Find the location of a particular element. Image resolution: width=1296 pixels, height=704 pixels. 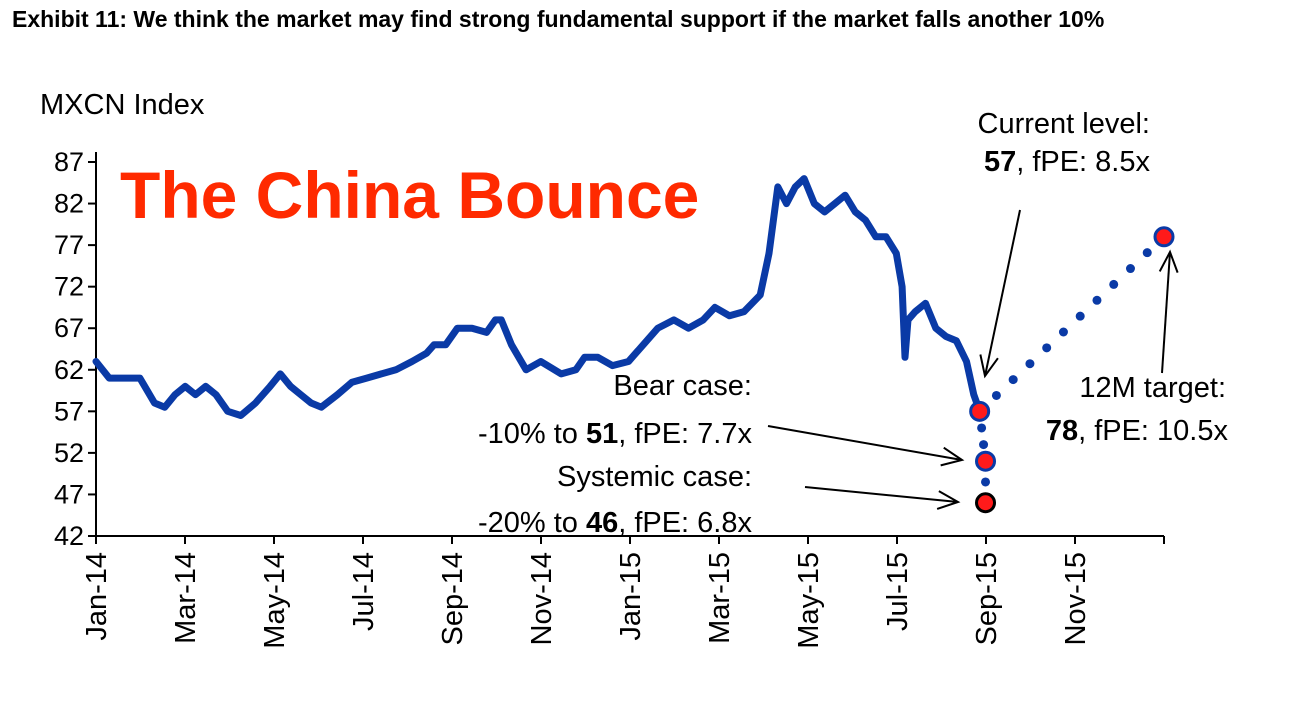

y-tick-label: 52 is located at coordinates (69, 453).